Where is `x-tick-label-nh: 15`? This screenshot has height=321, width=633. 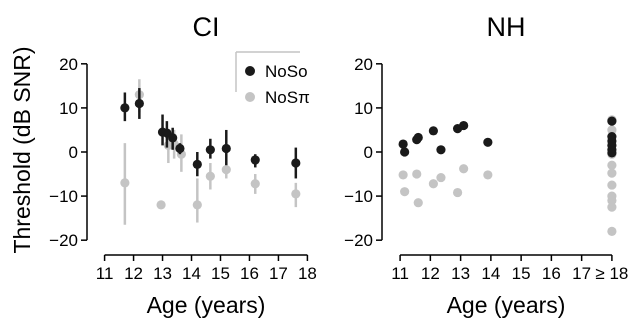
x-tick-label-nh: 15 is located at coordinates (521, 273).